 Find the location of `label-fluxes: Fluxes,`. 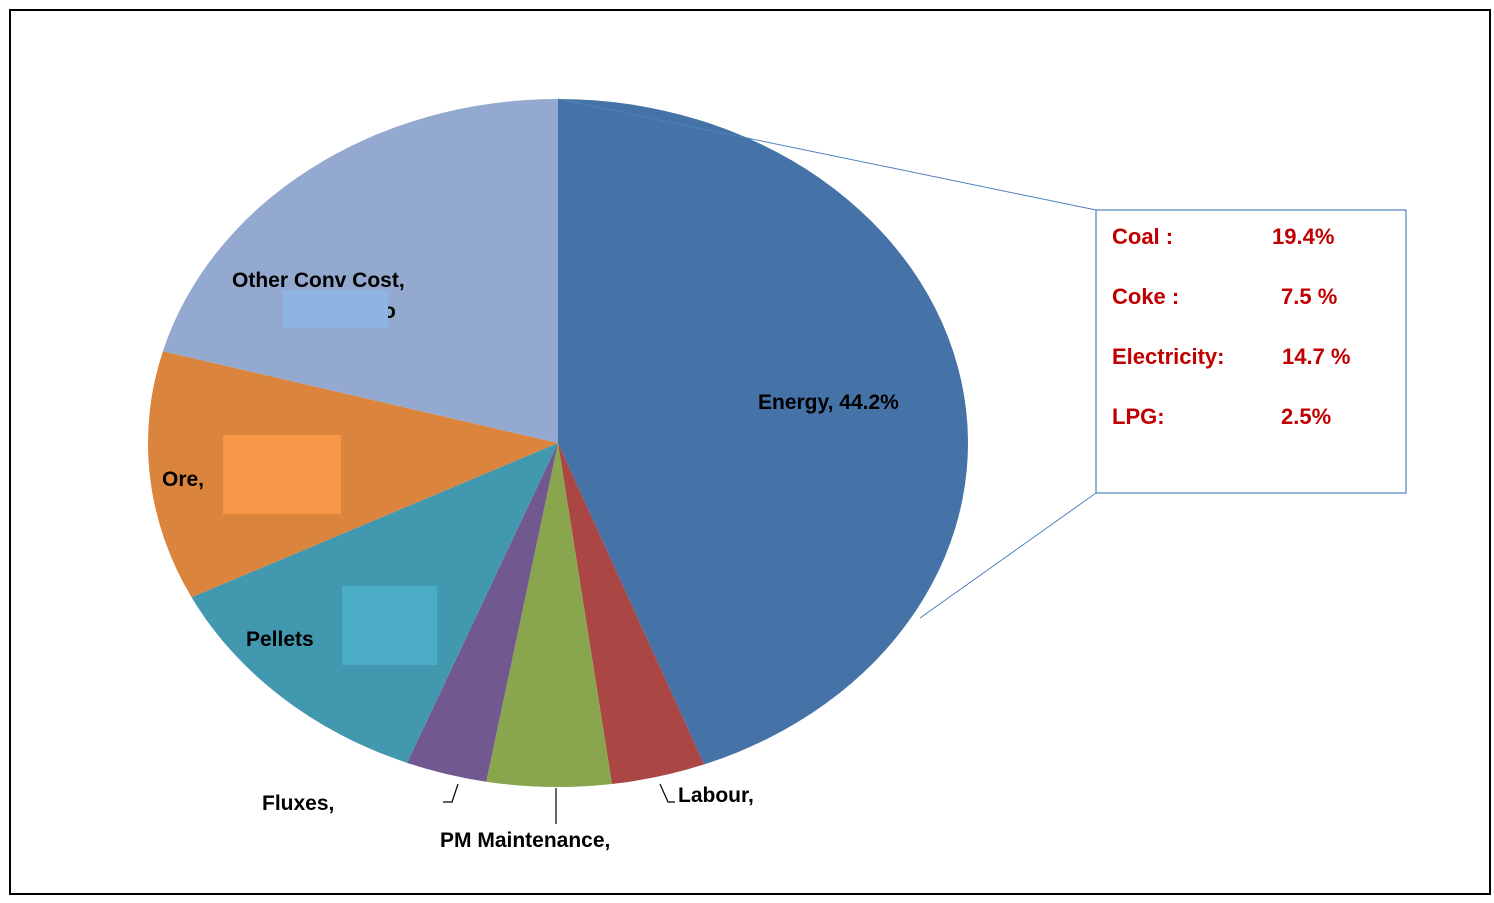

label-fluxes: Fluxes, is located at coordinates (298, 803).